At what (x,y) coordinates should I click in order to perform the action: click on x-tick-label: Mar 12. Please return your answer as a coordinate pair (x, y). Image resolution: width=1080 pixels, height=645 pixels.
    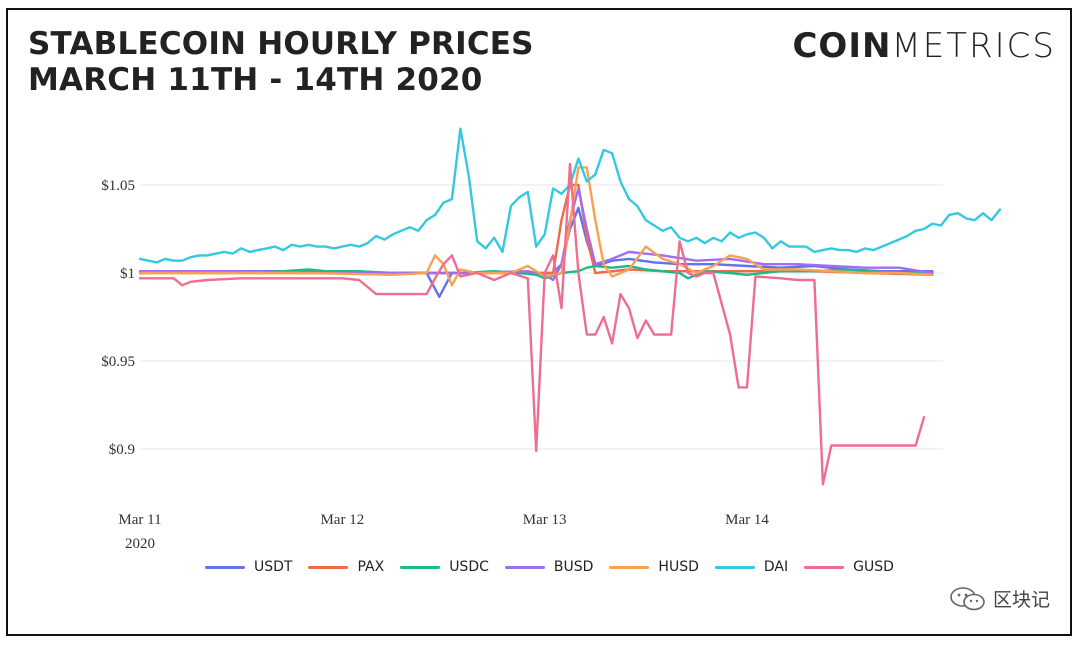
    Looking at the image, I should click on (342, 520).